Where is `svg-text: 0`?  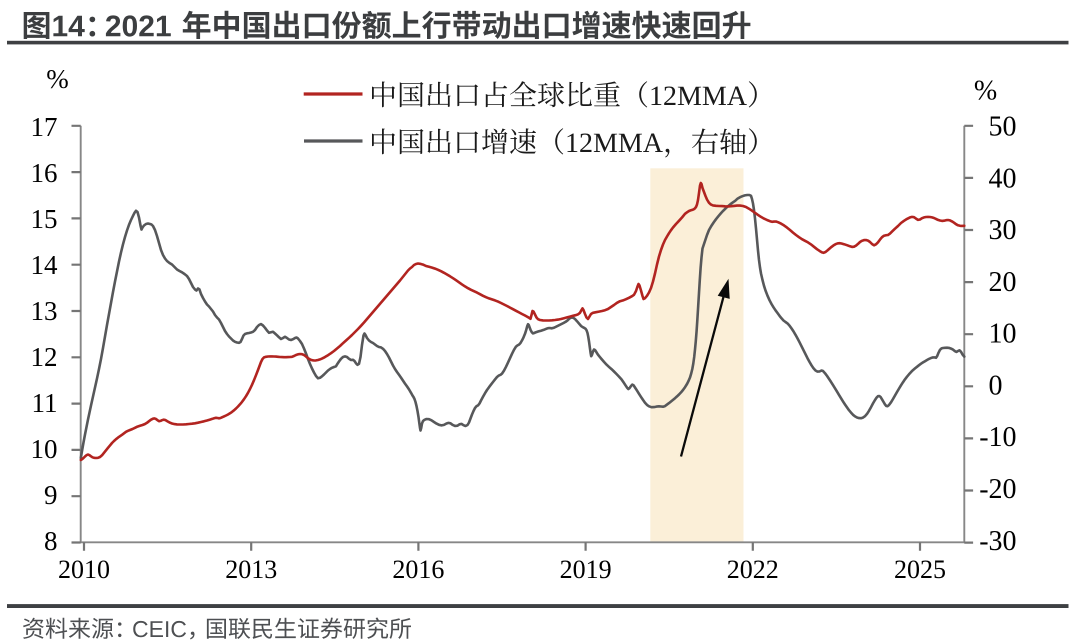 svg-text: 0 is located at coordinates (996, 386).